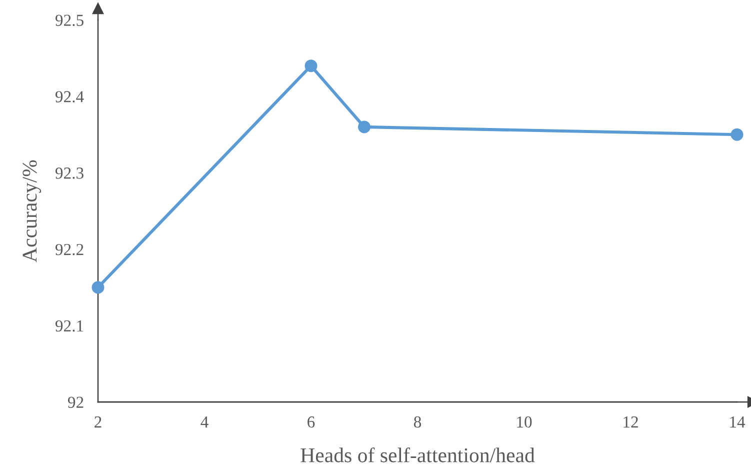 This screenshot has height=470, width=751. Describe the element at coordinates (69, 326) in the screenshot. I see `y-tick-label: 92.1` at that location.